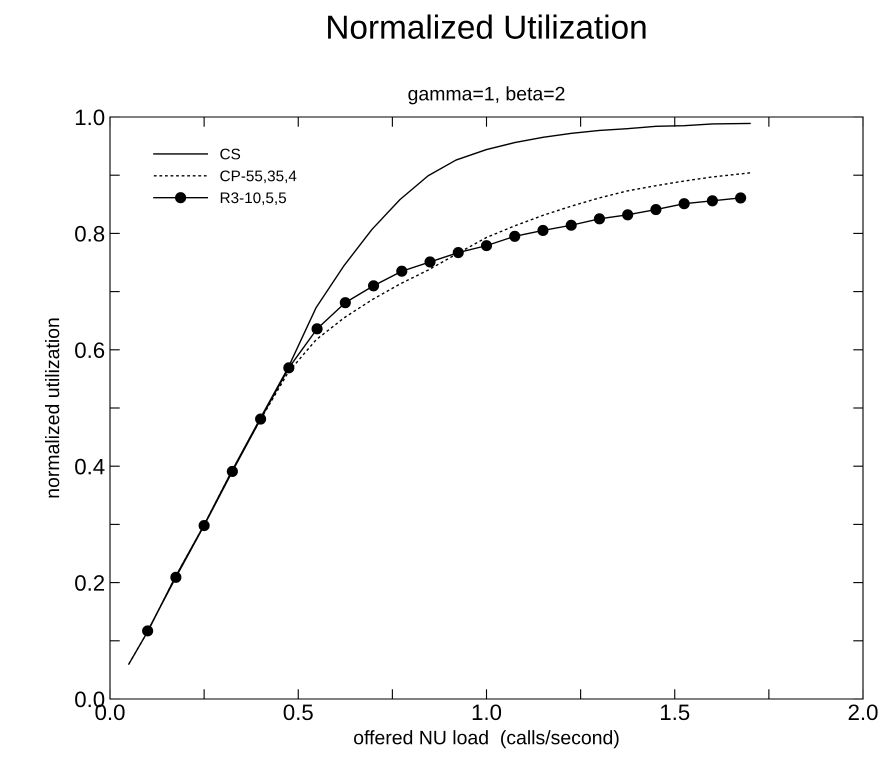 The width and height of the screenshot is (884, 778). Describe the element at coordinates (486, 739) in the screenshot. I see `x-axis-title: offered NU load (calls/second)` at that location.